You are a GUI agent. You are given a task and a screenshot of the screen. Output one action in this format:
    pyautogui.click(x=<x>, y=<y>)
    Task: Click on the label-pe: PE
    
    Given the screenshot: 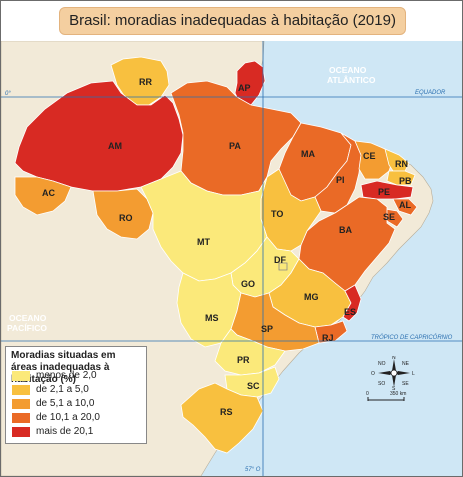 What is the action you would take?
    pyautogui.click(x=384, y=192)
    